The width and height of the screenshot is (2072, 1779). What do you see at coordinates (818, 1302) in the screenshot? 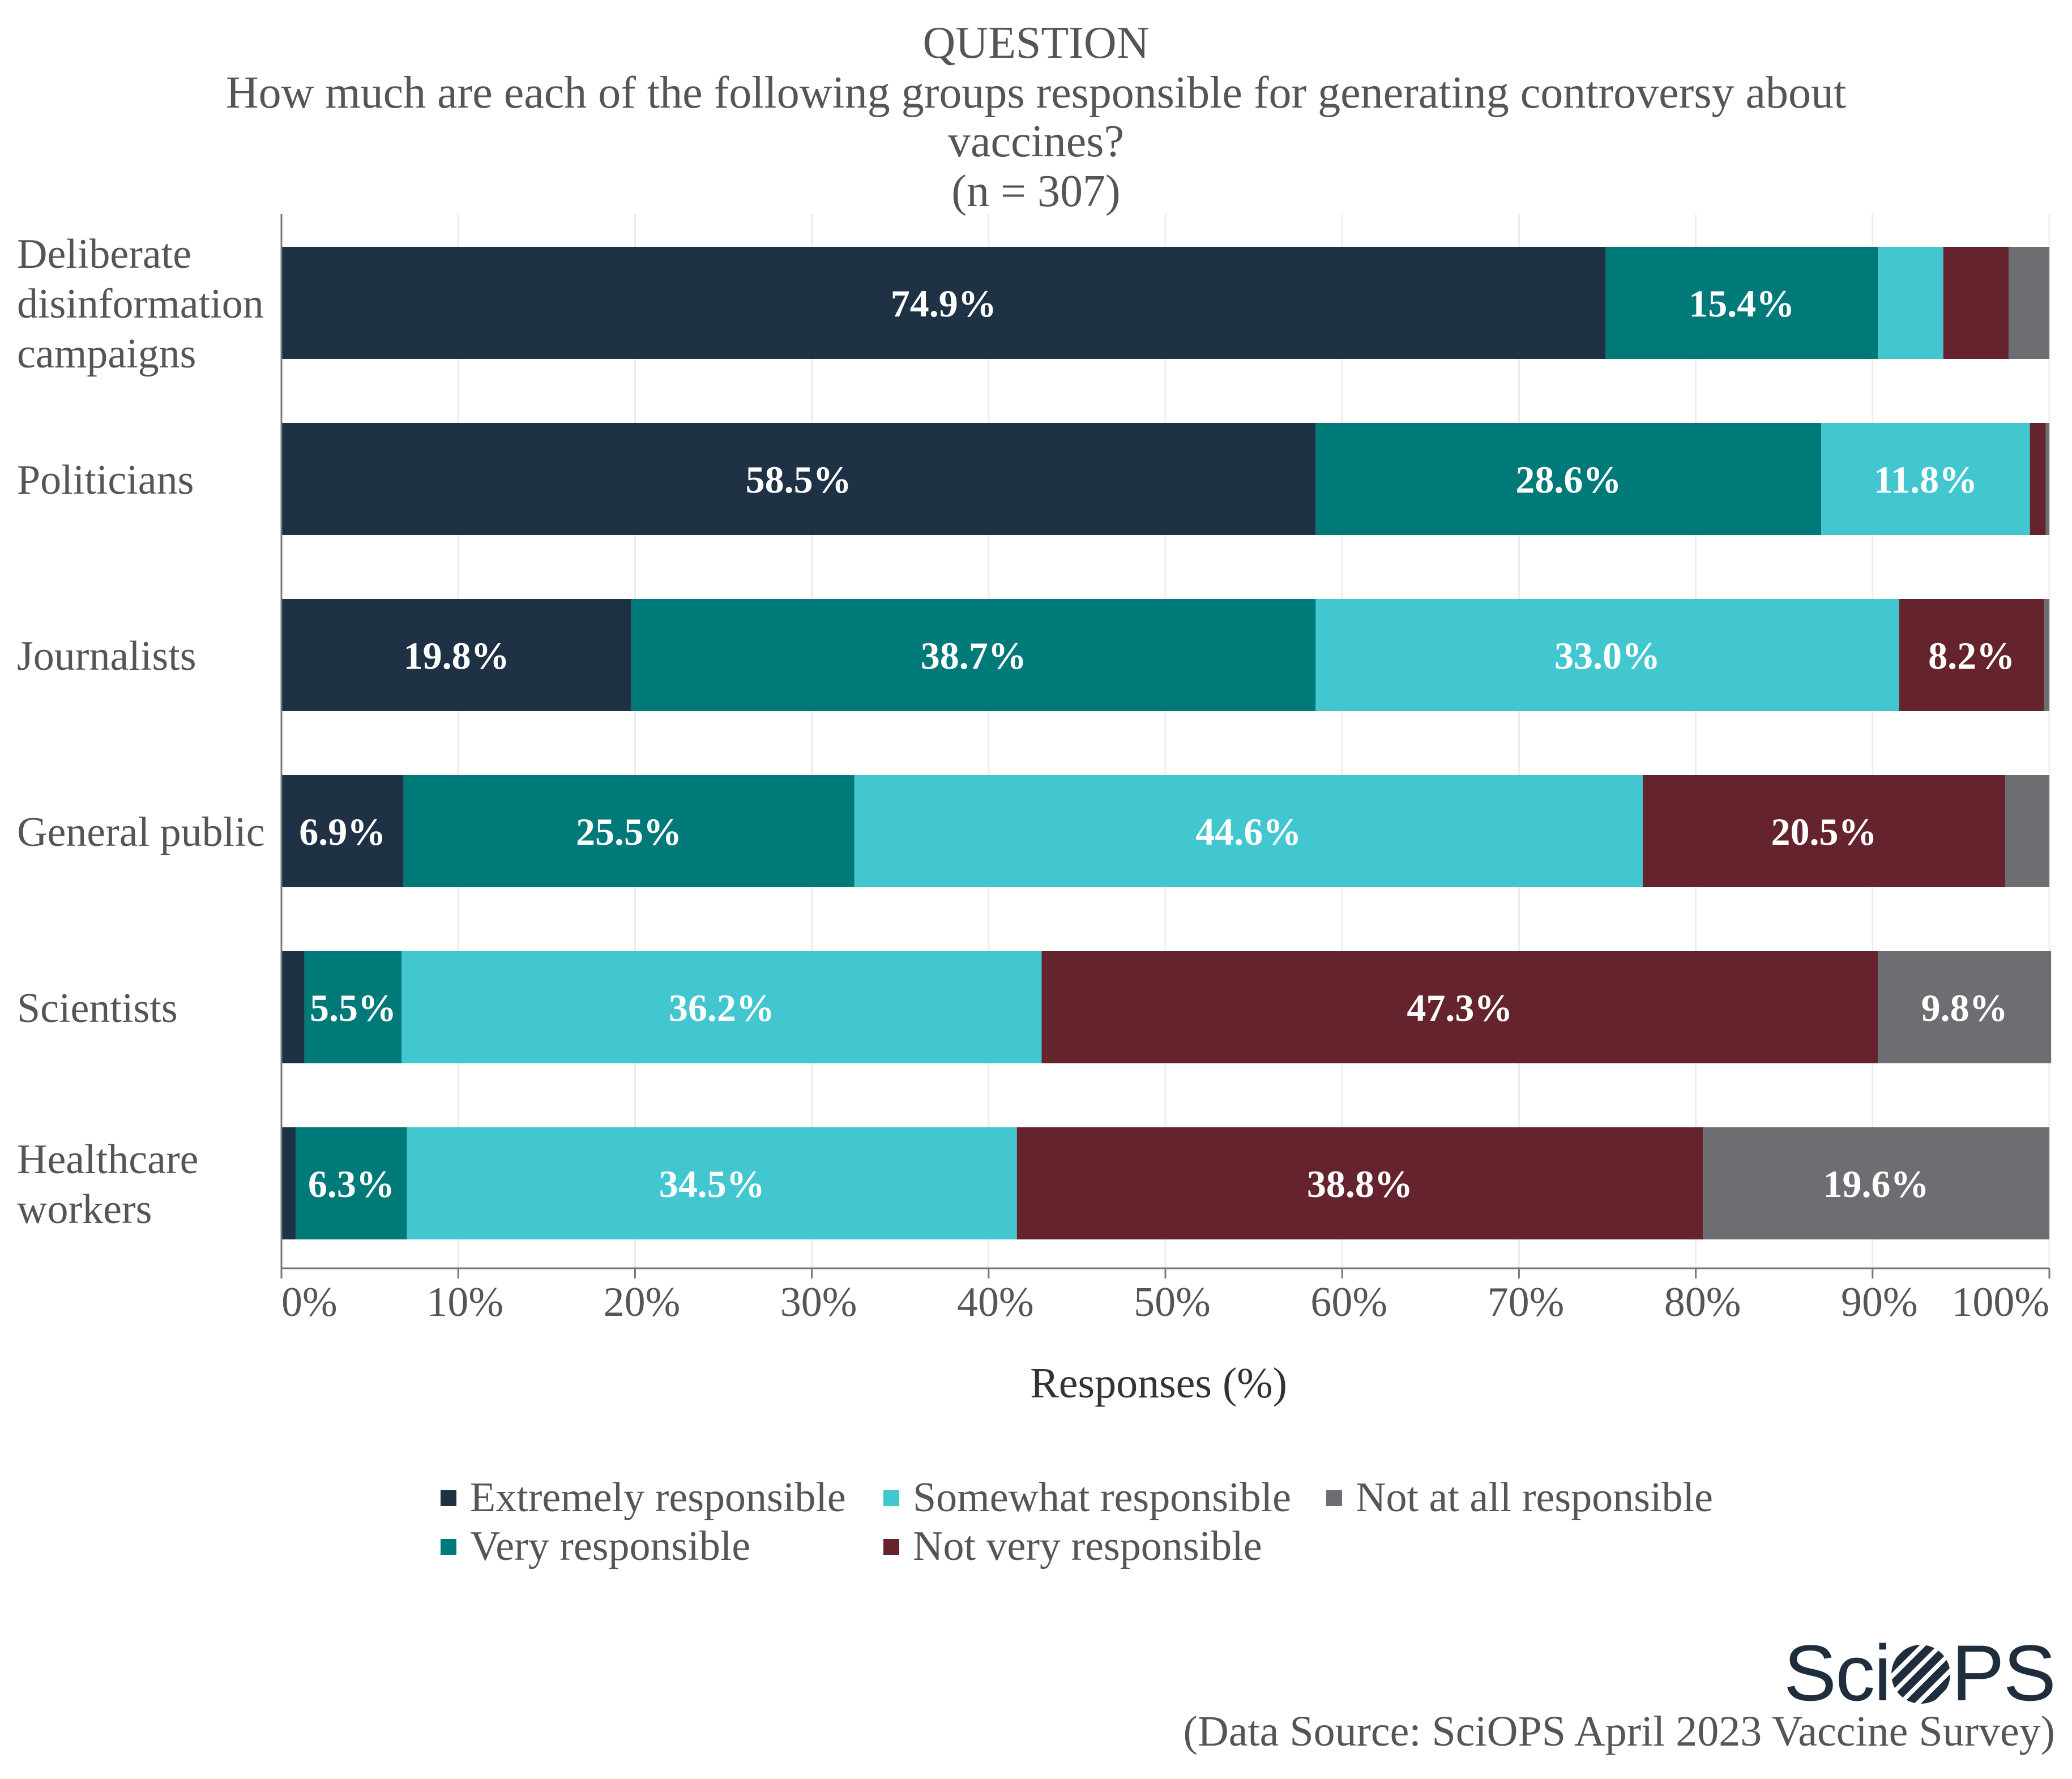
I see `x-tick-label: 30%` at bounding box center [818, 1302].